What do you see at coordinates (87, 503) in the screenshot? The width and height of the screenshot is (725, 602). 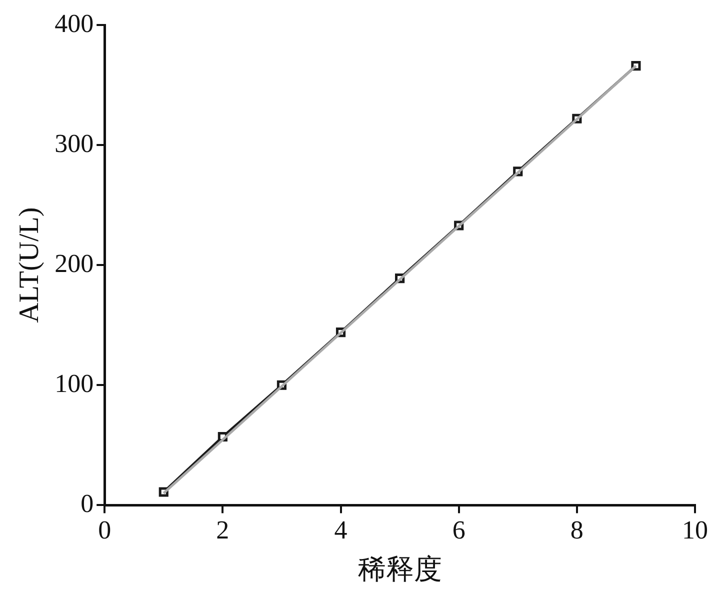 I see `y-tick-label: 0` at bounding box center [87, 503].